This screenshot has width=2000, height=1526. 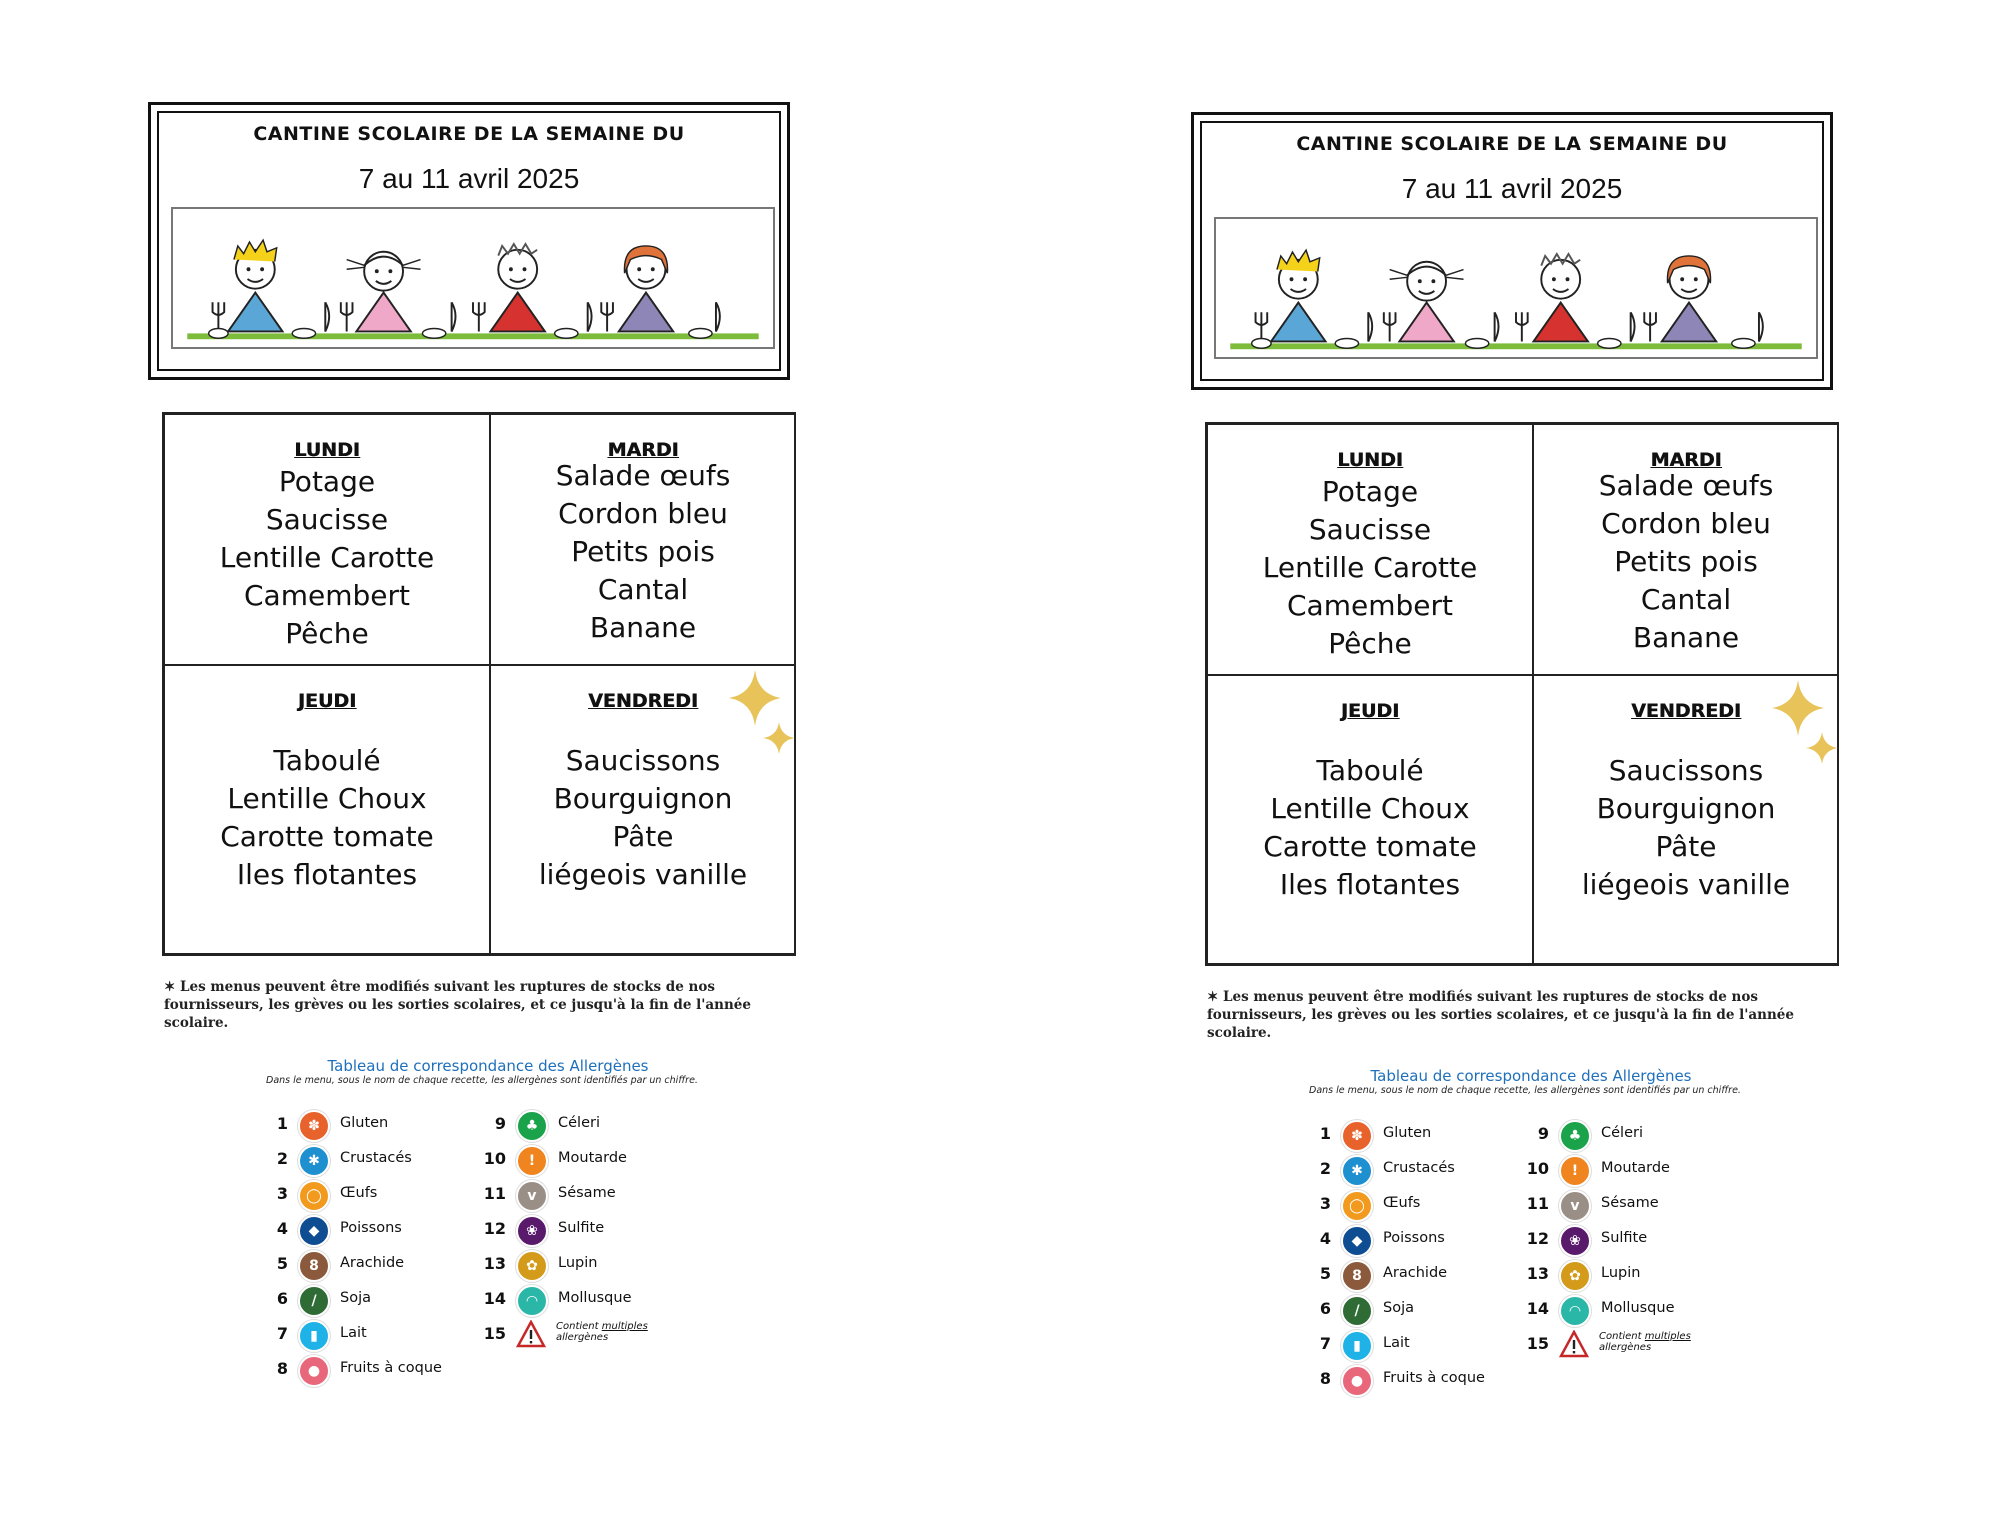 What do you see at coordinates (1414, 1238) in the screenshot?
I see `allergen-label: Poissons` at bounding box center [1414, 1238].